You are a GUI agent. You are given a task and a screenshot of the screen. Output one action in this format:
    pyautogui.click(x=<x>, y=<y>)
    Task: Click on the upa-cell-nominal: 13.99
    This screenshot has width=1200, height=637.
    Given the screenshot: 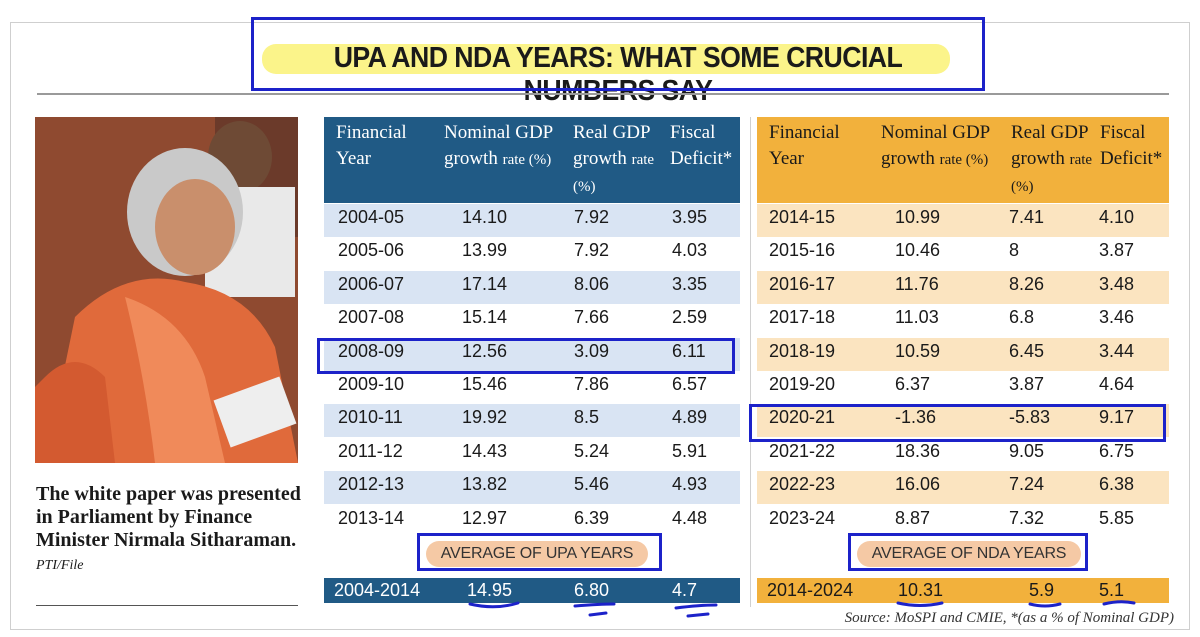 What is the action you would take?
    pyautogui.click(x=485, y=250)
    